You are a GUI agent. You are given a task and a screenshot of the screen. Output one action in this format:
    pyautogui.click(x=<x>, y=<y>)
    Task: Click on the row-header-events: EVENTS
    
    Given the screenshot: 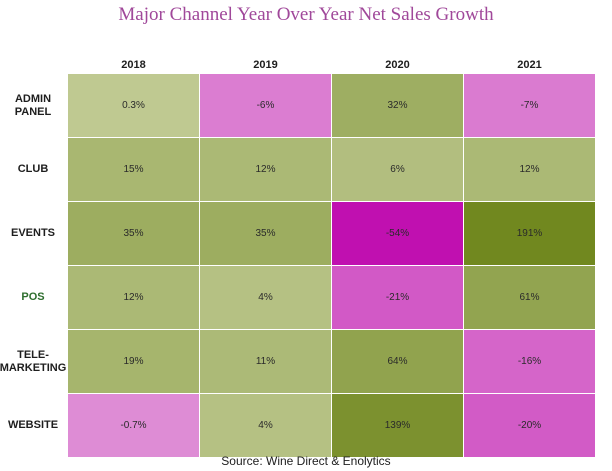 What is the action you would take?
    pyautogui.click(x=32, y=233)
    